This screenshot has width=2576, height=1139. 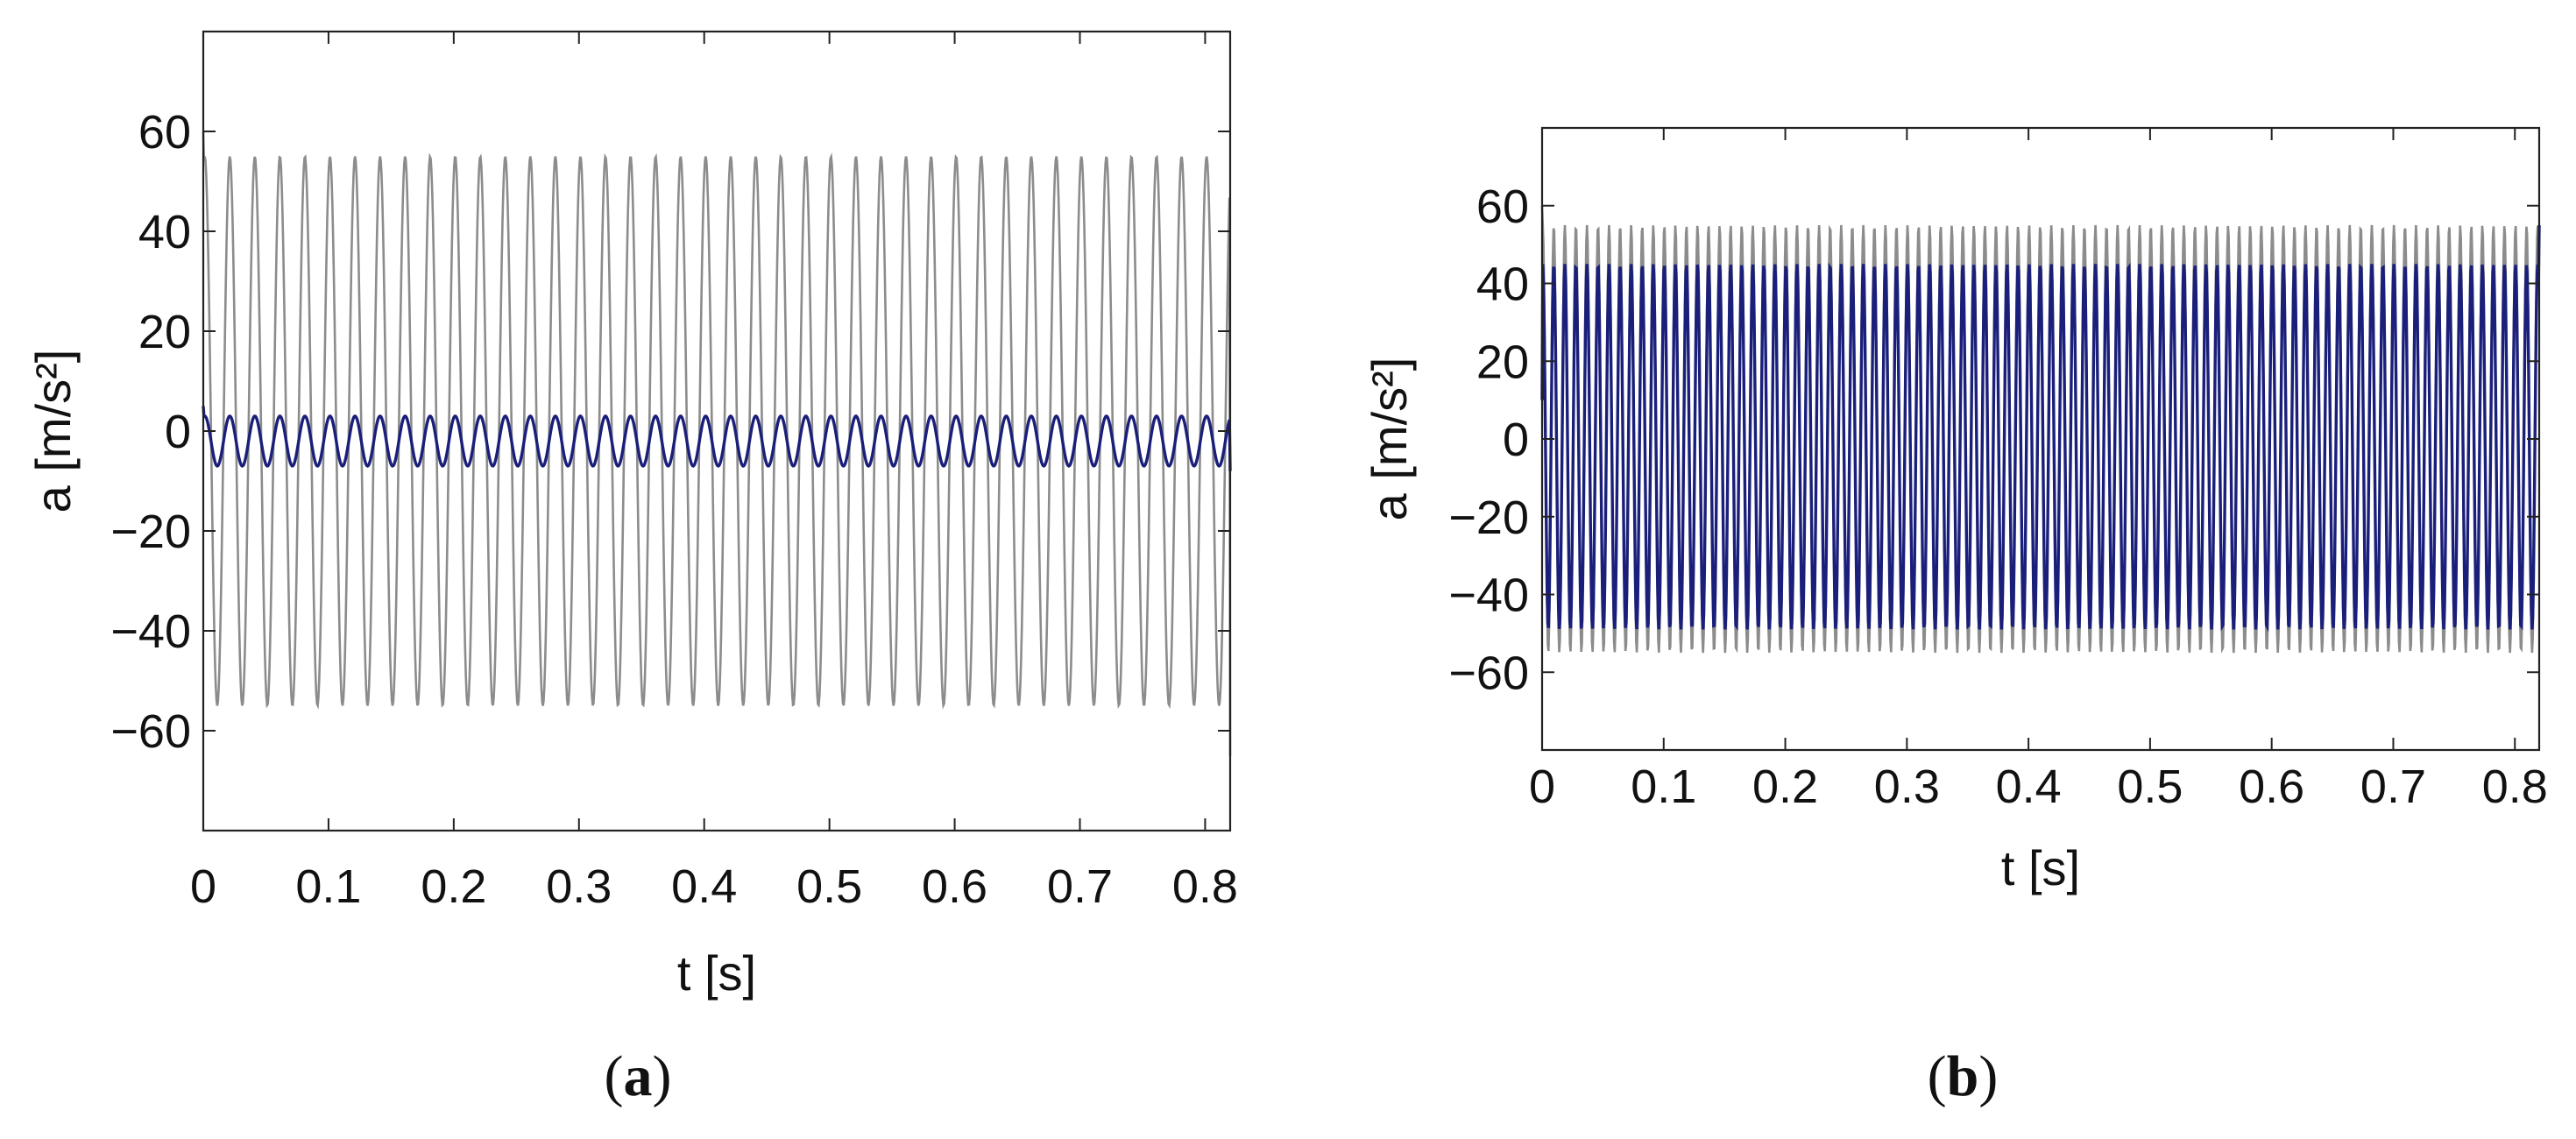 What do you see at coordinates (150, 631) in the screenshot?
I see `chart-a-y-tick-label: −40` at bounding box center [150, 631].